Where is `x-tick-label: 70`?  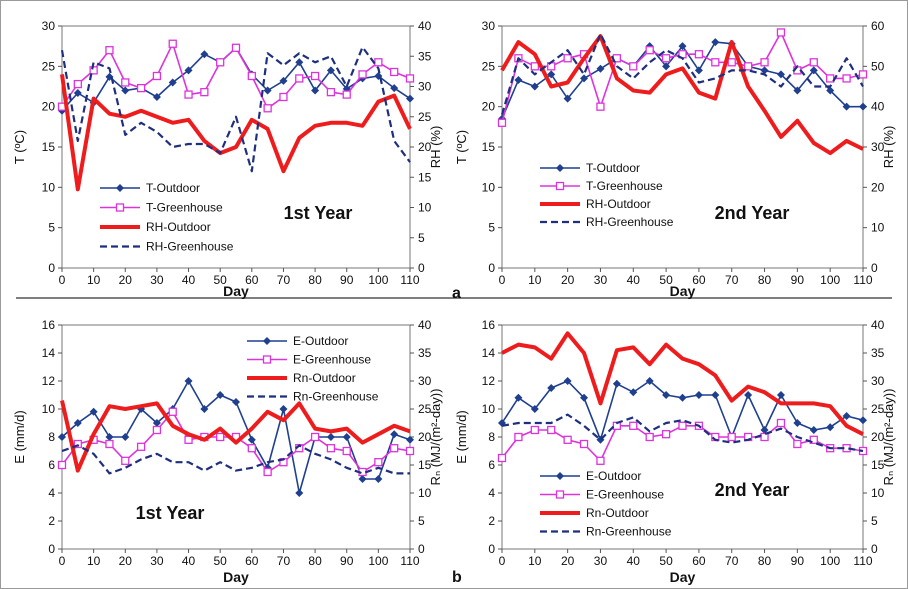
x-tick-label: 70 is located at coordinates (732, 561).